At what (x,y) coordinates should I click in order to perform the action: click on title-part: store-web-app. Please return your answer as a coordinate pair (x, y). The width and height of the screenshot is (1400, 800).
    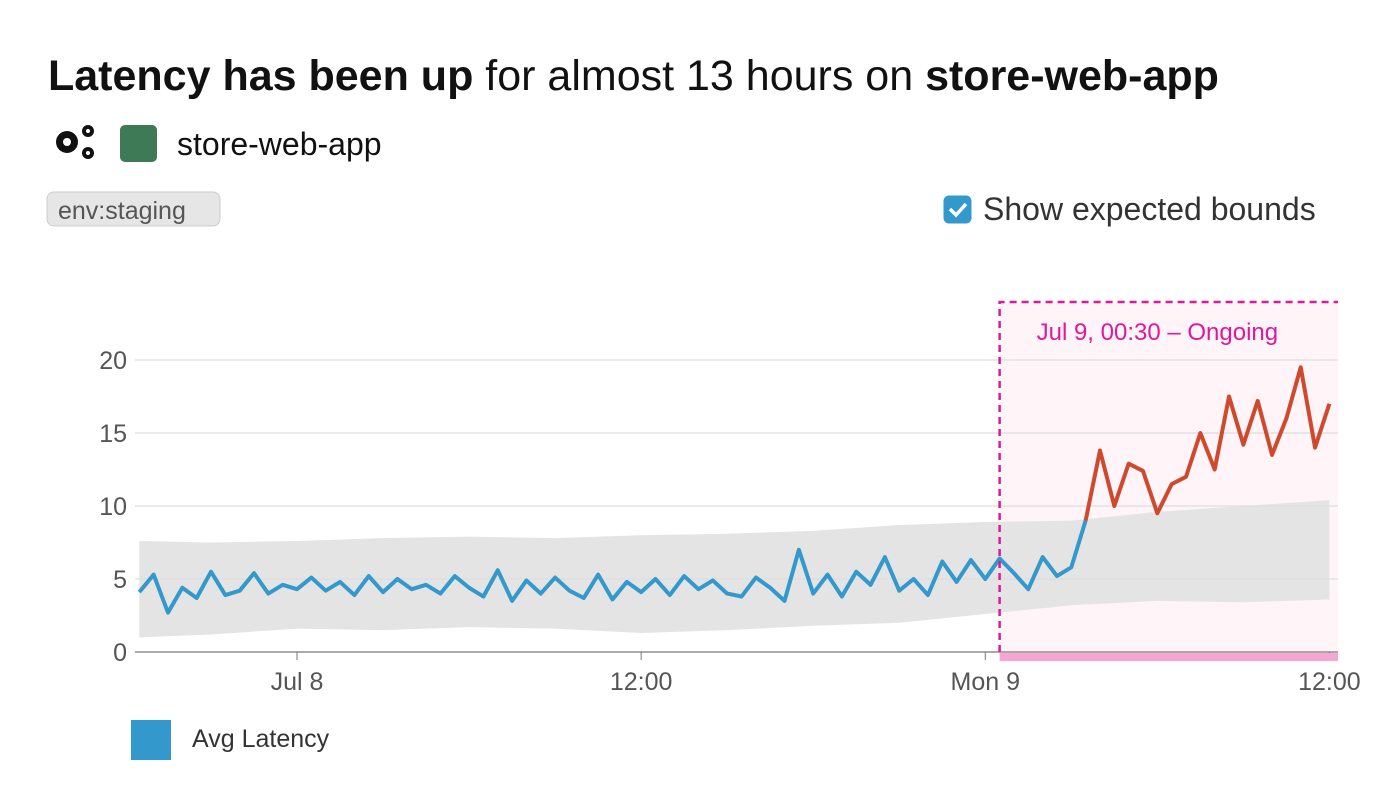
    Looking at the image, I should click on (1072, 76).